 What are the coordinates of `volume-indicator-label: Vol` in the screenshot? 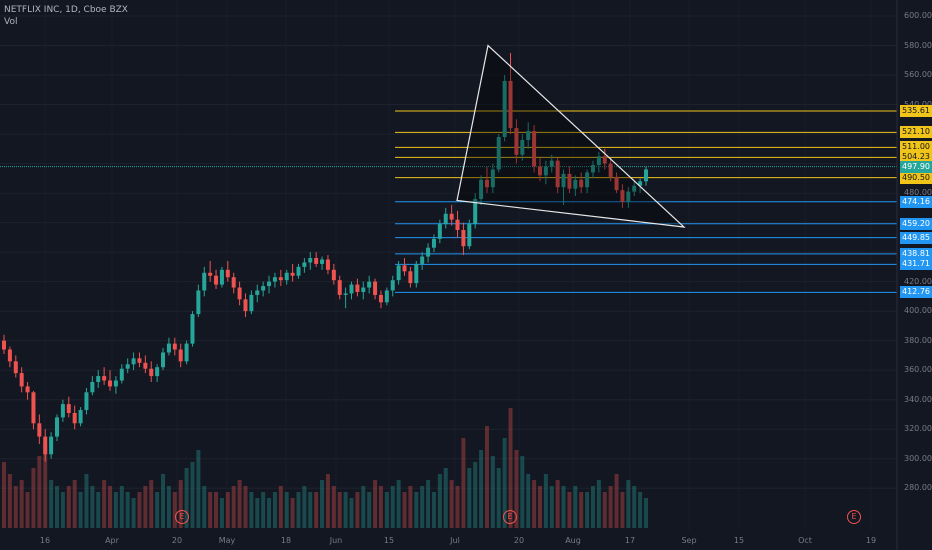 It's located at (11, 22).